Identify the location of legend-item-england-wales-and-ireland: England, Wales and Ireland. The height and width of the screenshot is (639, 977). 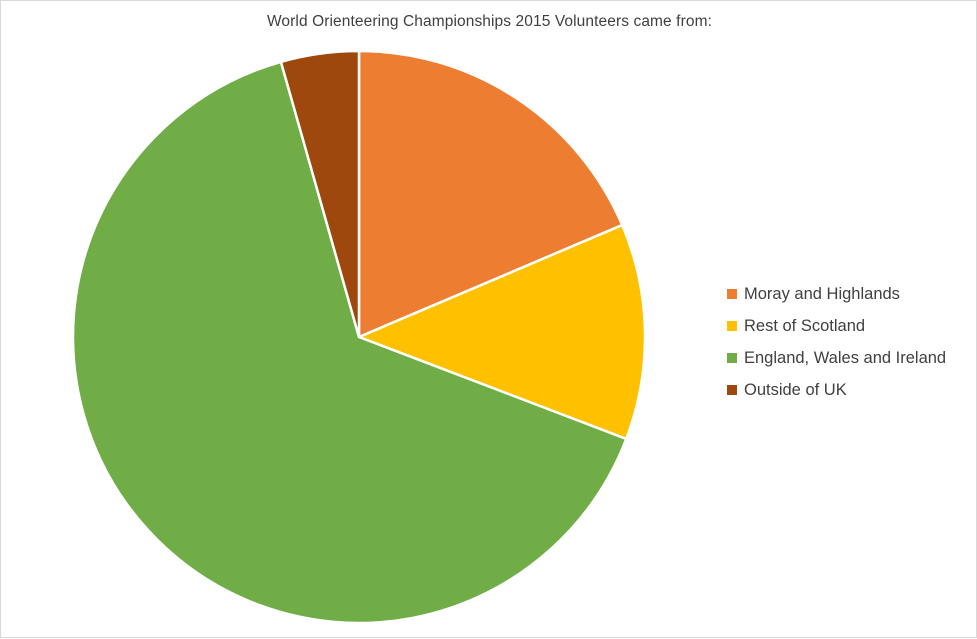
(836, 358).